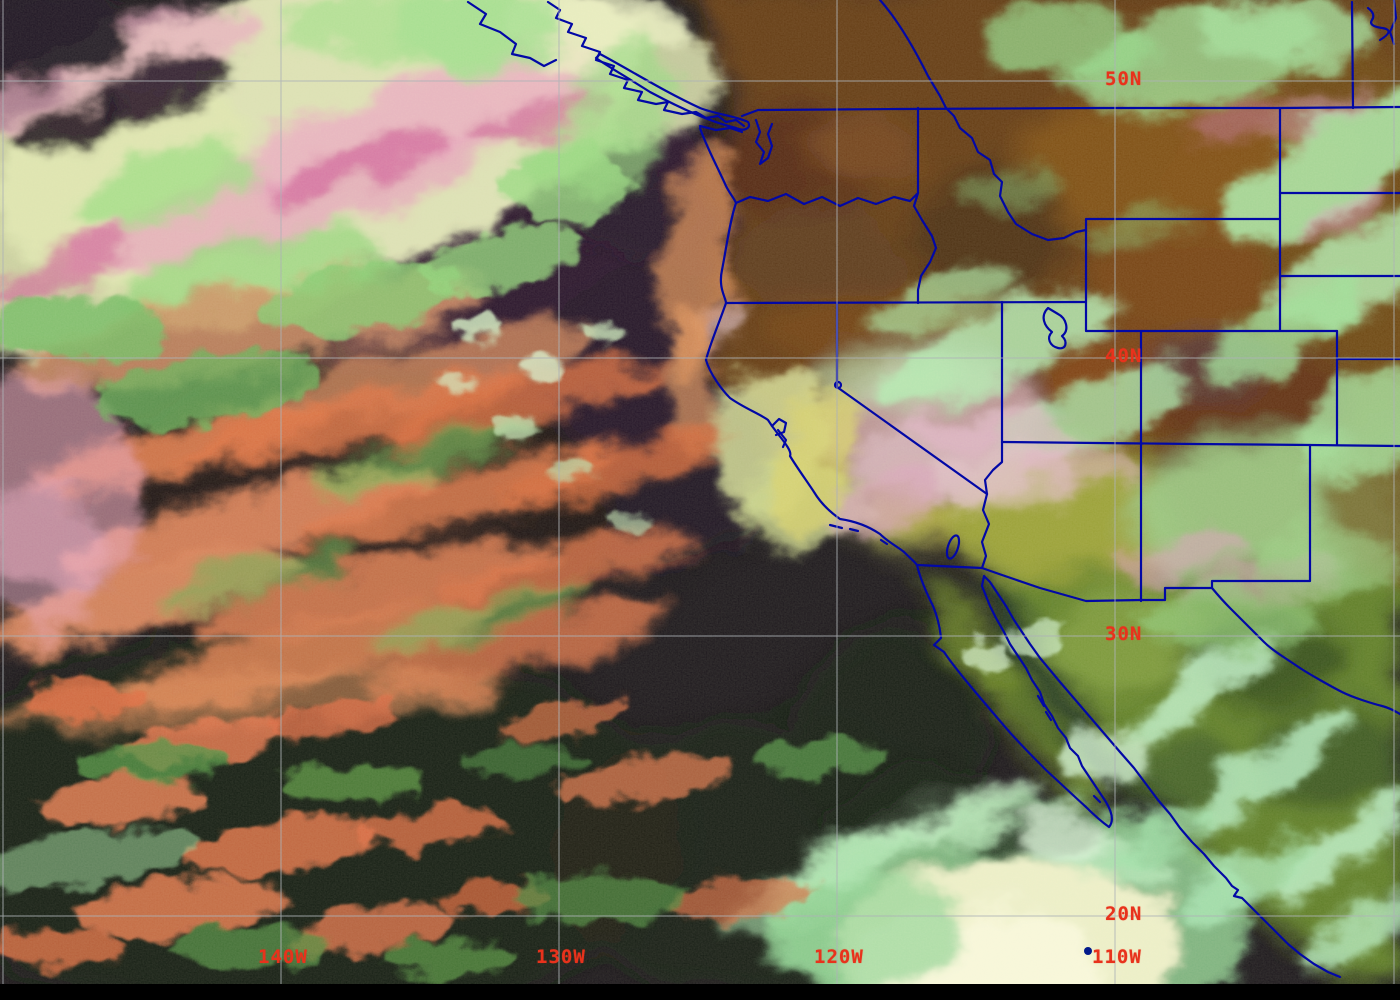  I want to click on great-salt-lake, so click(1055, 328).